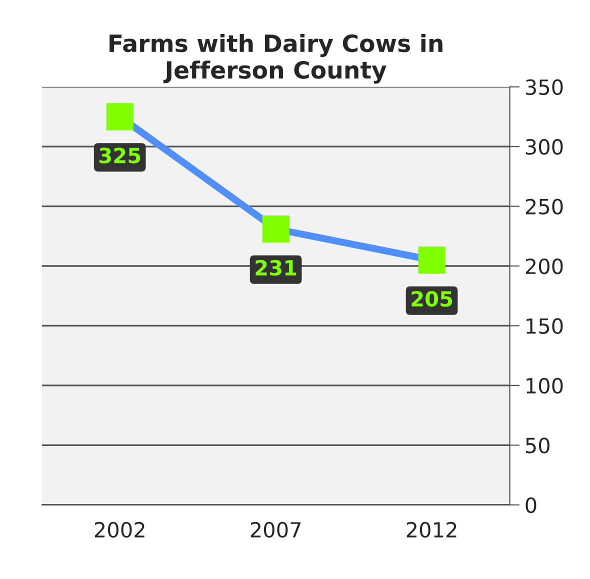 The width and height of the screenshot is (590, 579). I want to click on y-tick-label: 150, so click(544, 326).